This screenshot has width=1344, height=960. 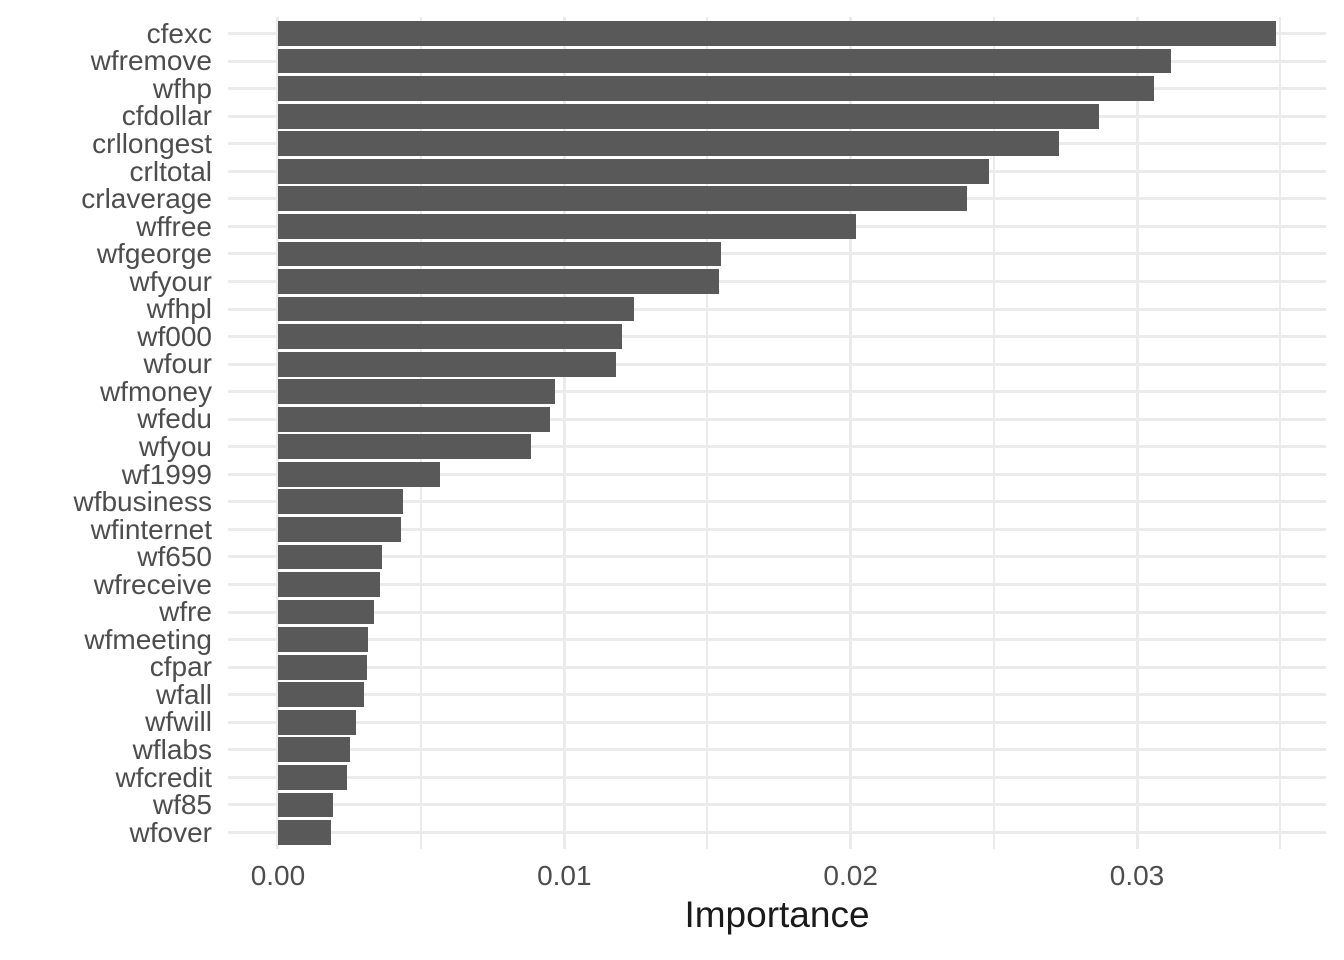 I want to click on x-axis-tick-label: 0.01, so click(x=564, y=875).